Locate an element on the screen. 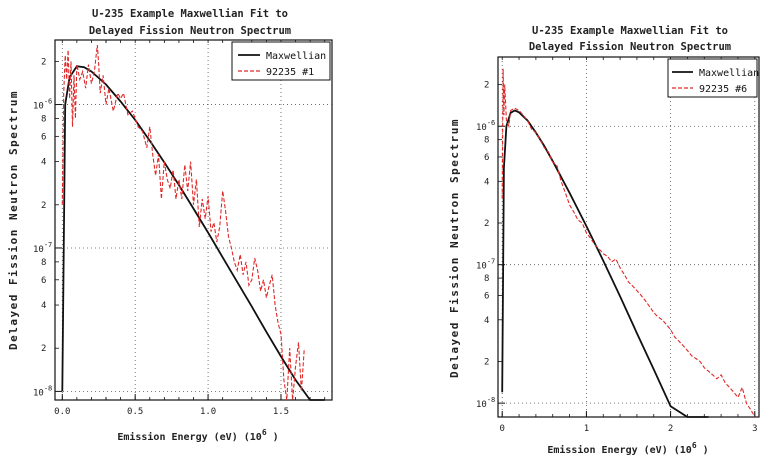 This screenshot has height=460, width=774. chart-right-y-minor-label-8: 2 is located at coordinates (486, 362).